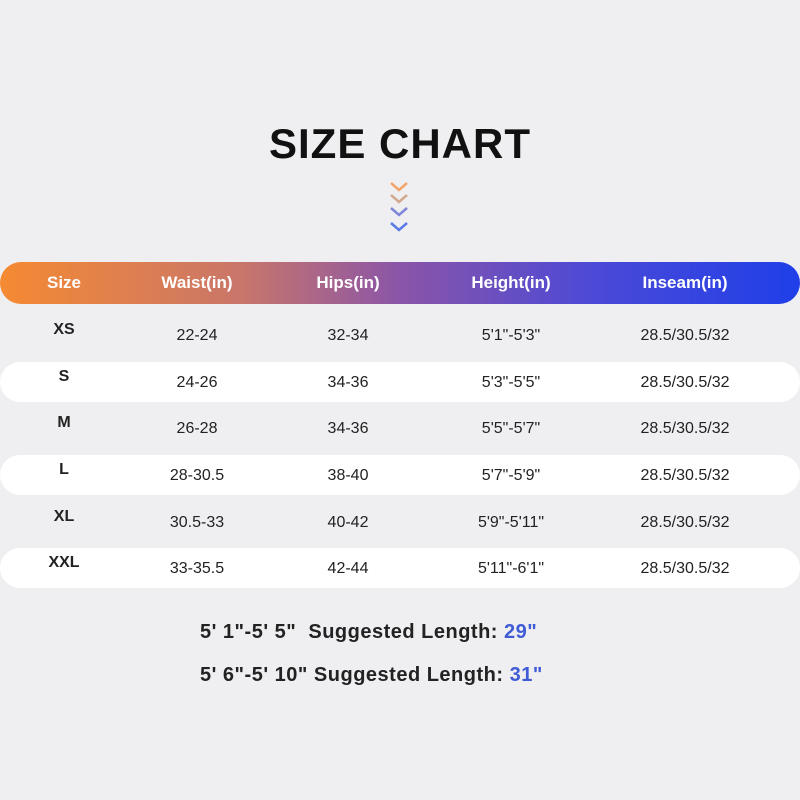  What do you see at coordinates (257, 675) in the screenshot?
I see `height-range: 5' 6"-5' 10"` at bounding box center [257, 675].